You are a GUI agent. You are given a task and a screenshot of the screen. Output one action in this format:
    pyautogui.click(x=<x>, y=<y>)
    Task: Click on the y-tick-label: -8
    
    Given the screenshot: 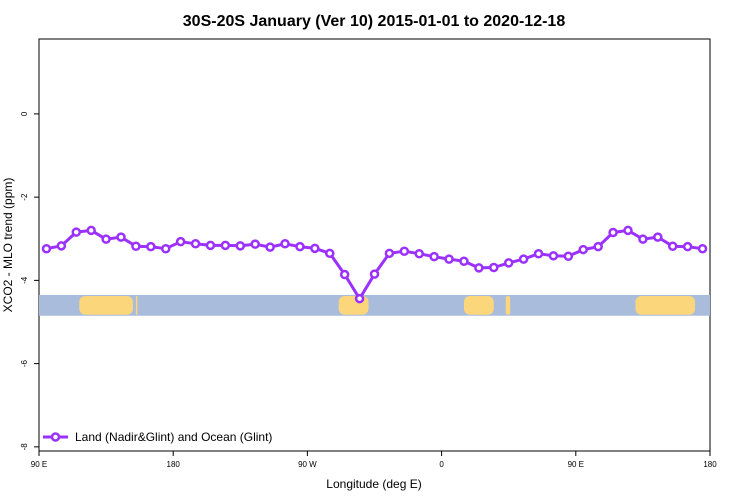 What is the action you would take?
    pyautogui.click(x=24, y=447)
    